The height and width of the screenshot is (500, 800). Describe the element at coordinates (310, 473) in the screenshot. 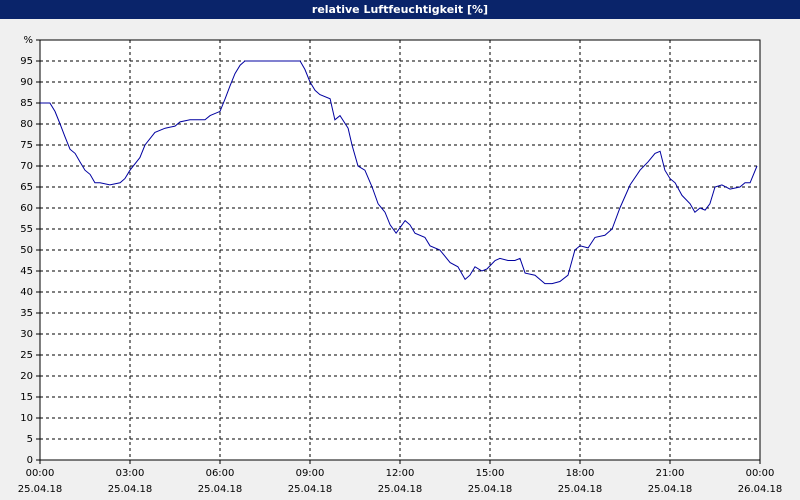

I see `x-tick-label: 09:00` at that location.